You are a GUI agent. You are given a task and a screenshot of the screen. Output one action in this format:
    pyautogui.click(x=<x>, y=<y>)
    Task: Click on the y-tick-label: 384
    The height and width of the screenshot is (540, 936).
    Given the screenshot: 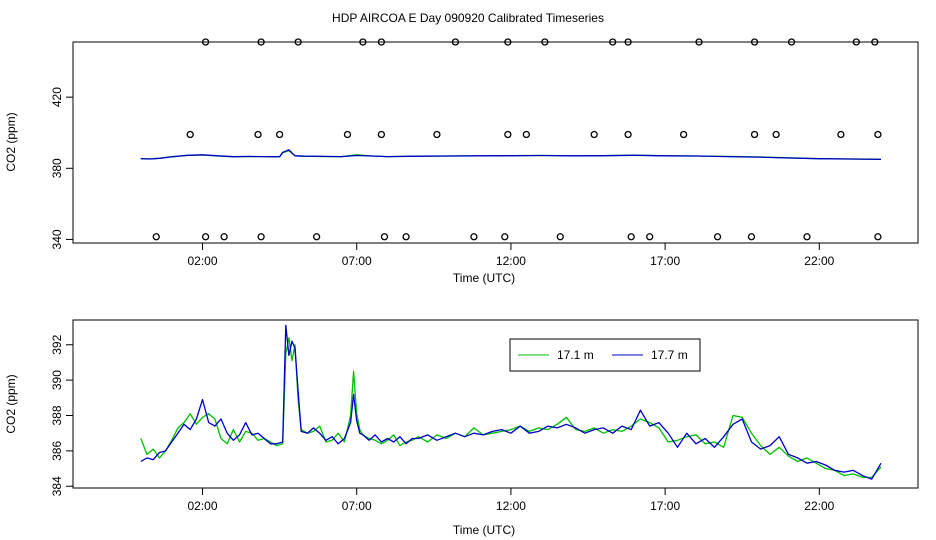 What is the action you would take?
    pyautogui.click(x=57, y=486)
    